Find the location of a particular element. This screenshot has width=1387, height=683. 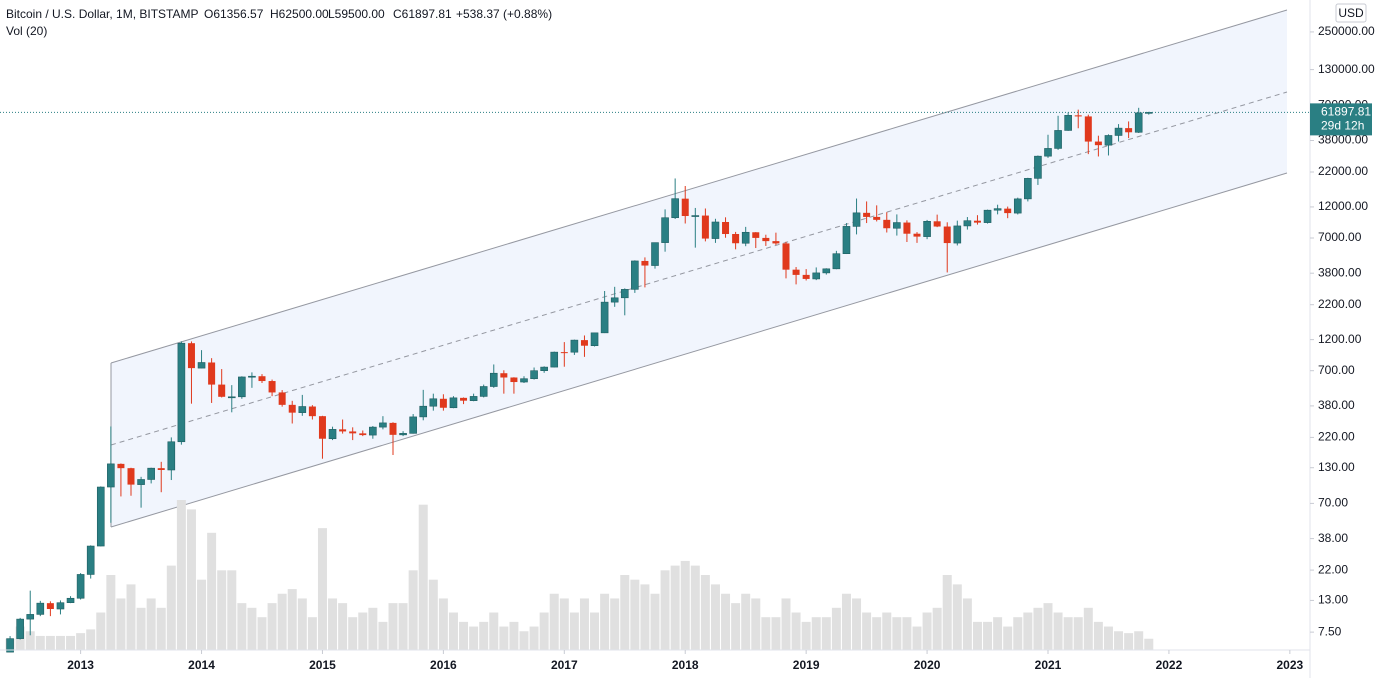

x-tick-label: 2019 is located at coordinates (806, 665).